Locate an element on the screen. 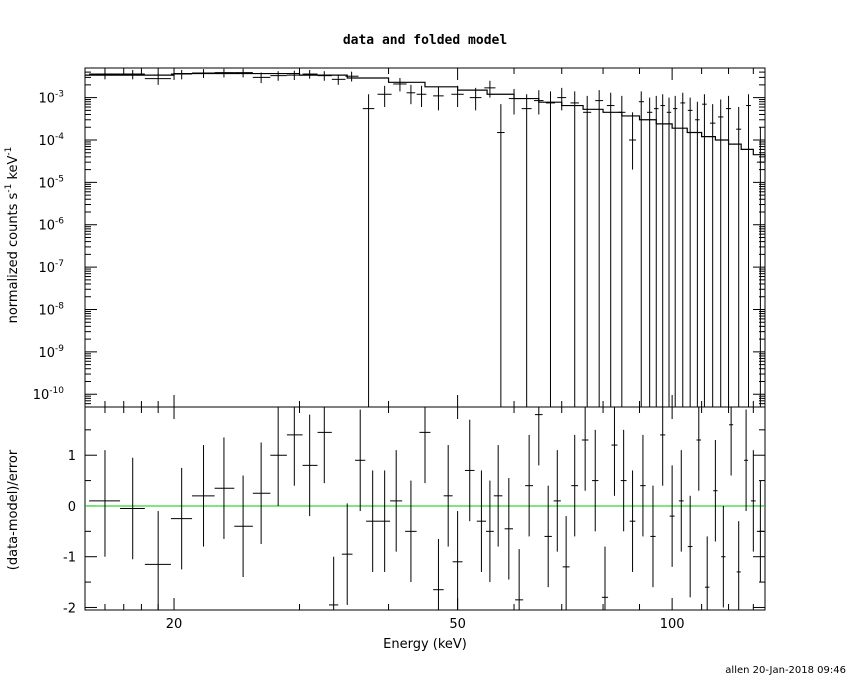 The image size is (850, 680). y-tick-label: 10⁻³ is located at coordinates (51, 98).